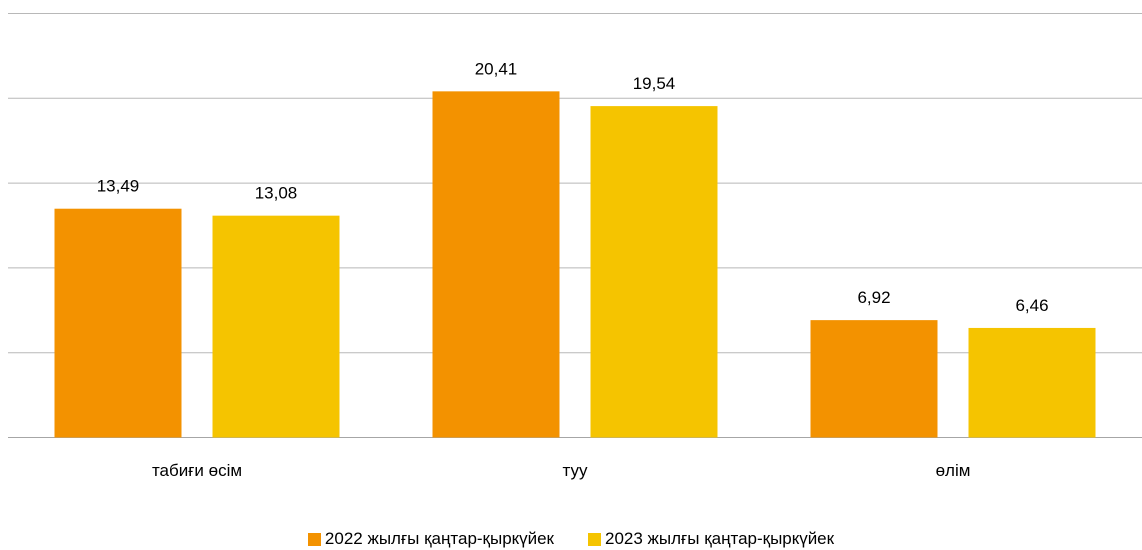 The height and width of the screenshot is (550, 1142). What do you see at coordinates (575, 470) in the screenshot?
I see `category-label: туу` at bounding box center [575, 470].